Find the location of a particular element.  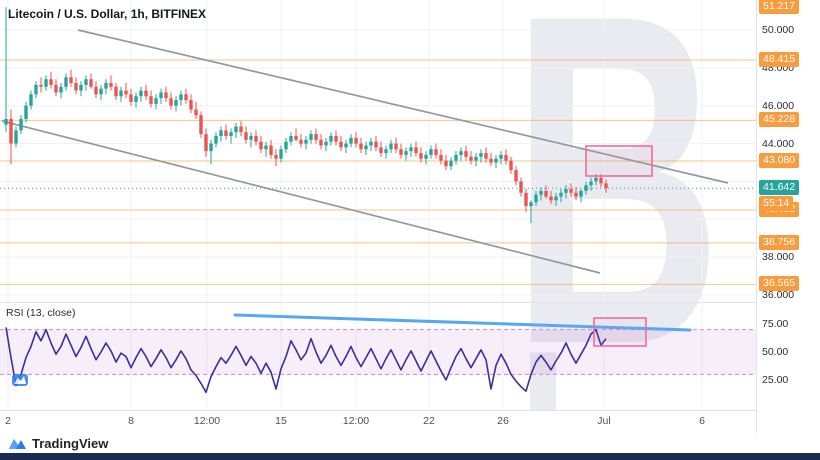

bottom-bar is located at coordinates (410, 456).